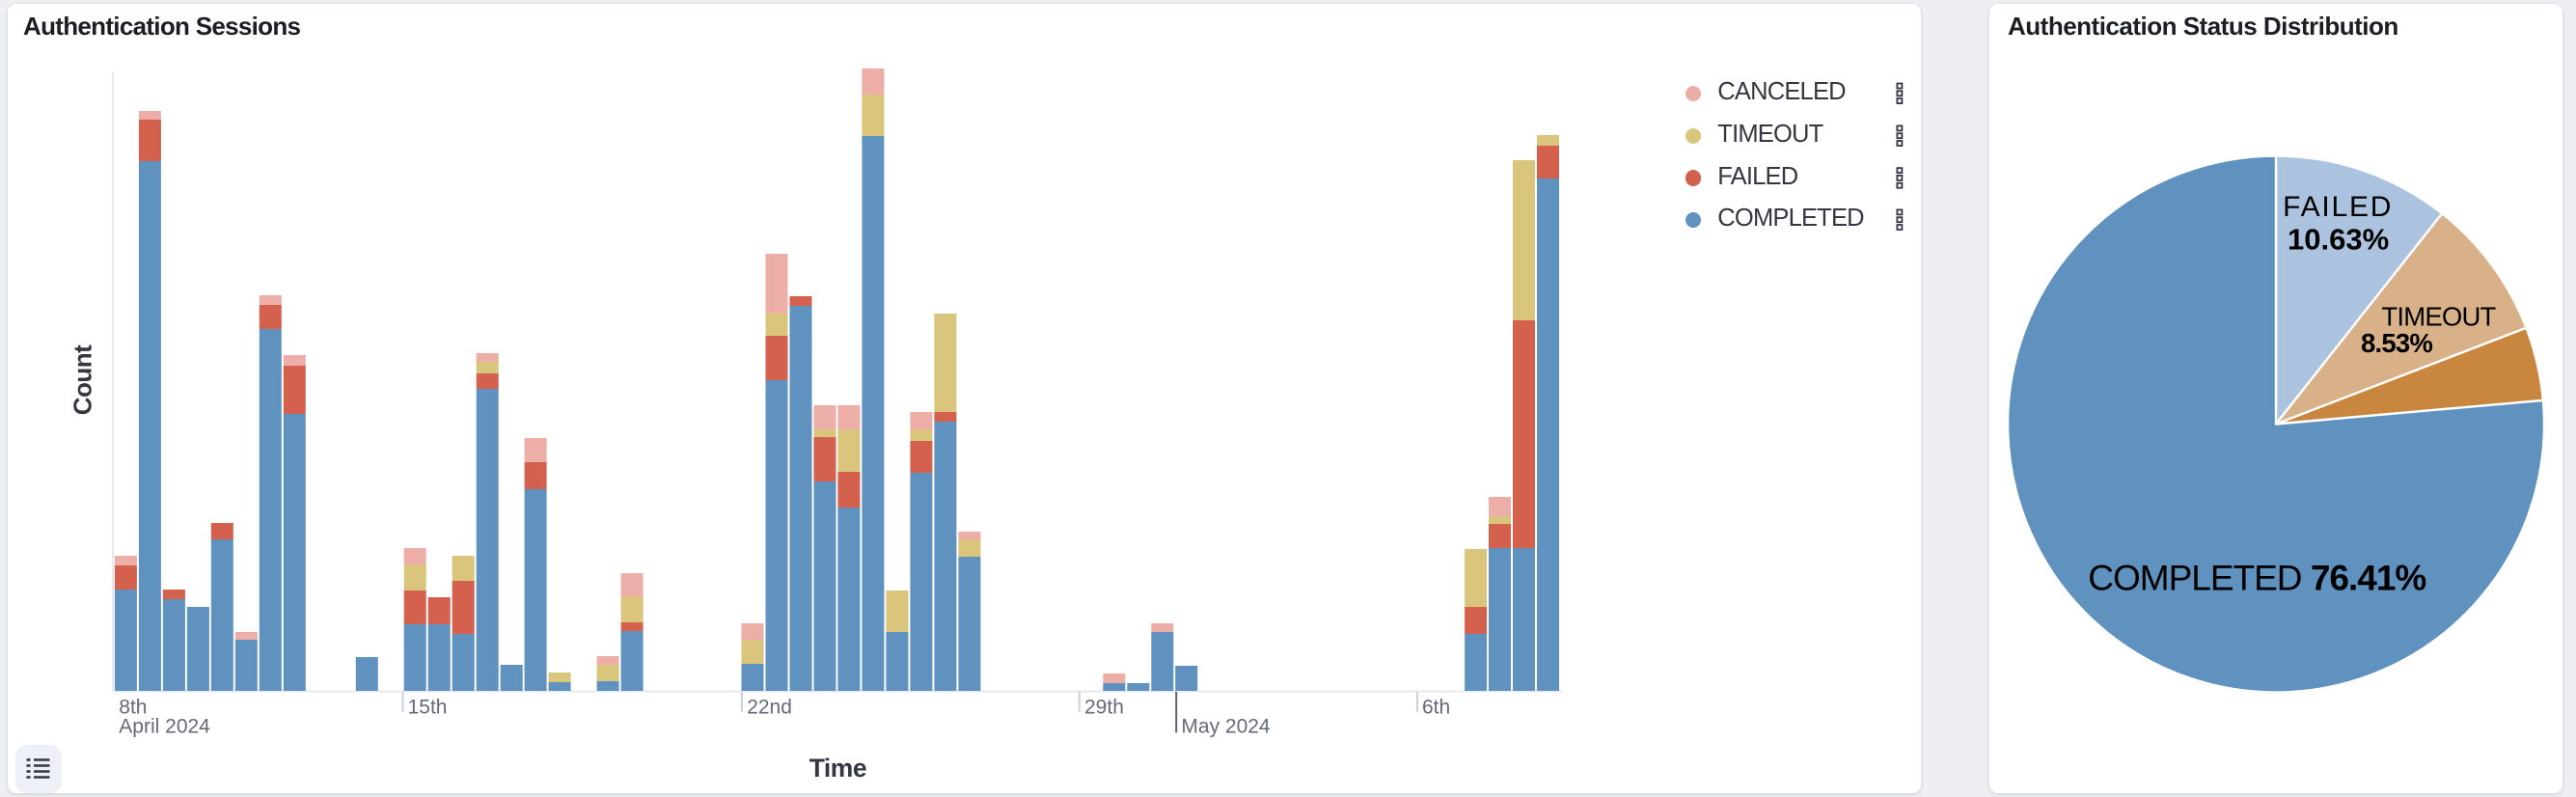  Describe the element at coordinates (83, 379) in the screenshot. I see `svg-text: Count` at that location.